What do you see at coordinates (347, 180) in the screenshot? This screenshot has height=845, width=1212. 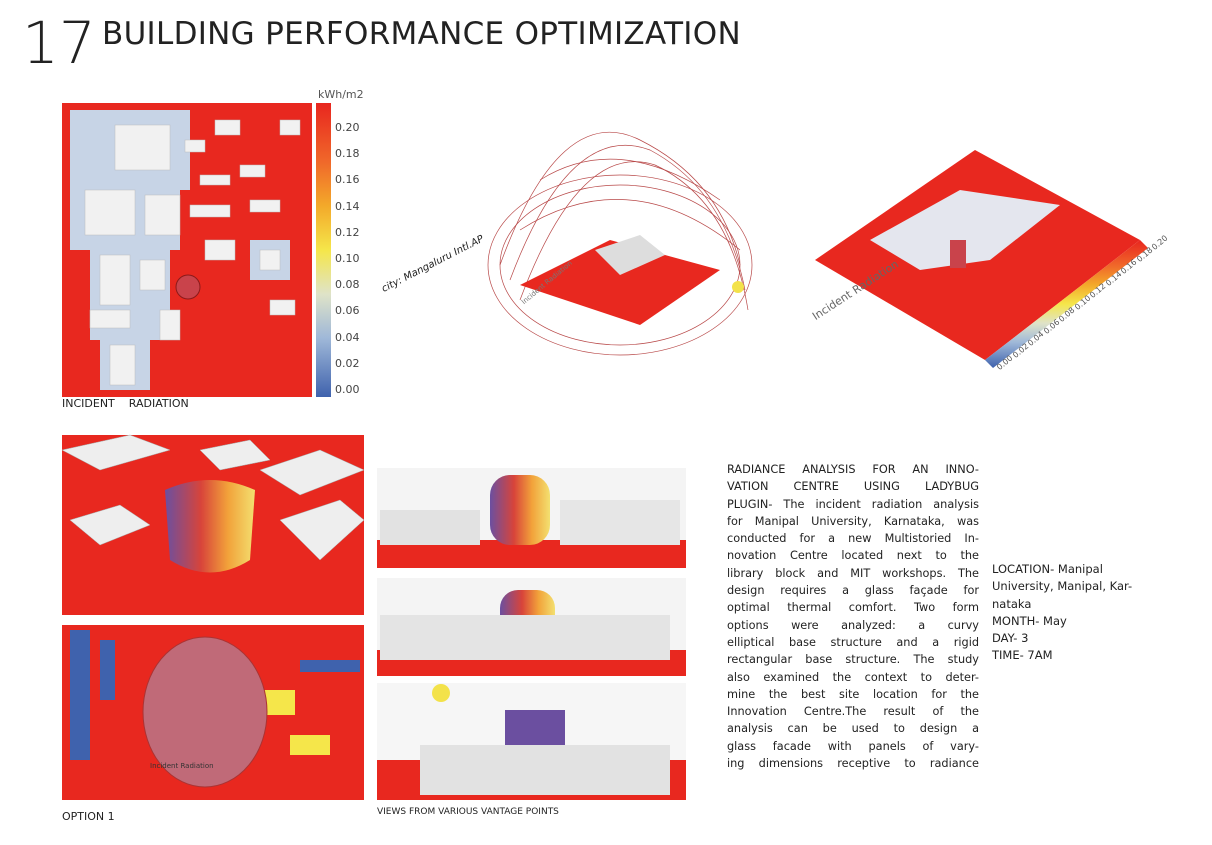 I see `legend-label: 0.16` at bounding box center [347, 180].